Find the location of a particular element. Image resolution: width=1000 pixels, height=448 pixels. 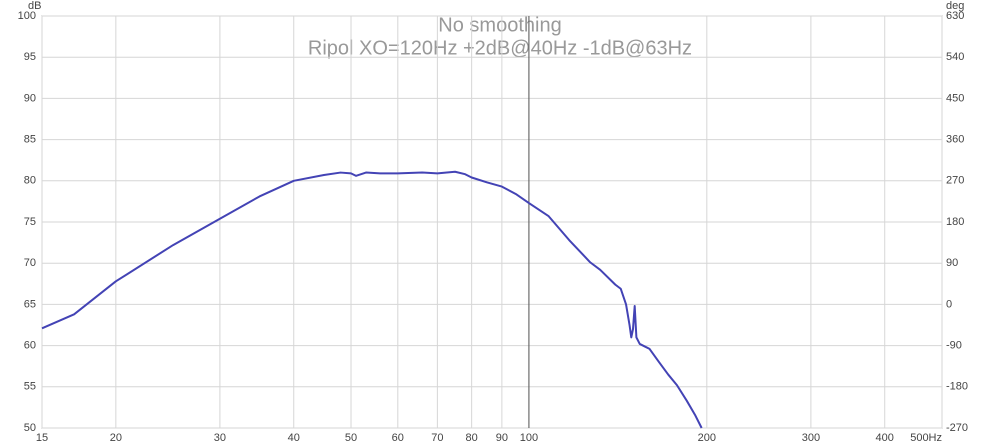

x-tick-label: 20 is located at coordinates (116, 438).